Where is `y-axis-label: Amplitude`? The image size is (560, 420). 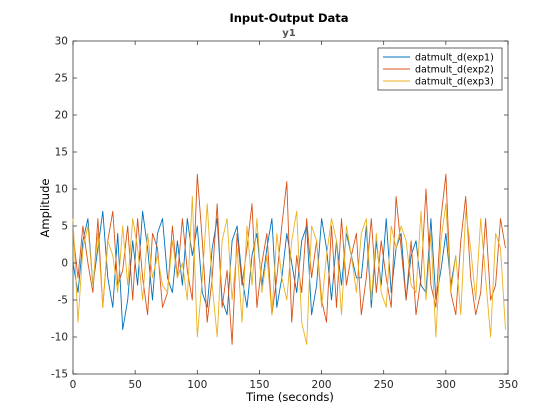
y-axis-label: Amplitude is located at coordinates (45, 208).